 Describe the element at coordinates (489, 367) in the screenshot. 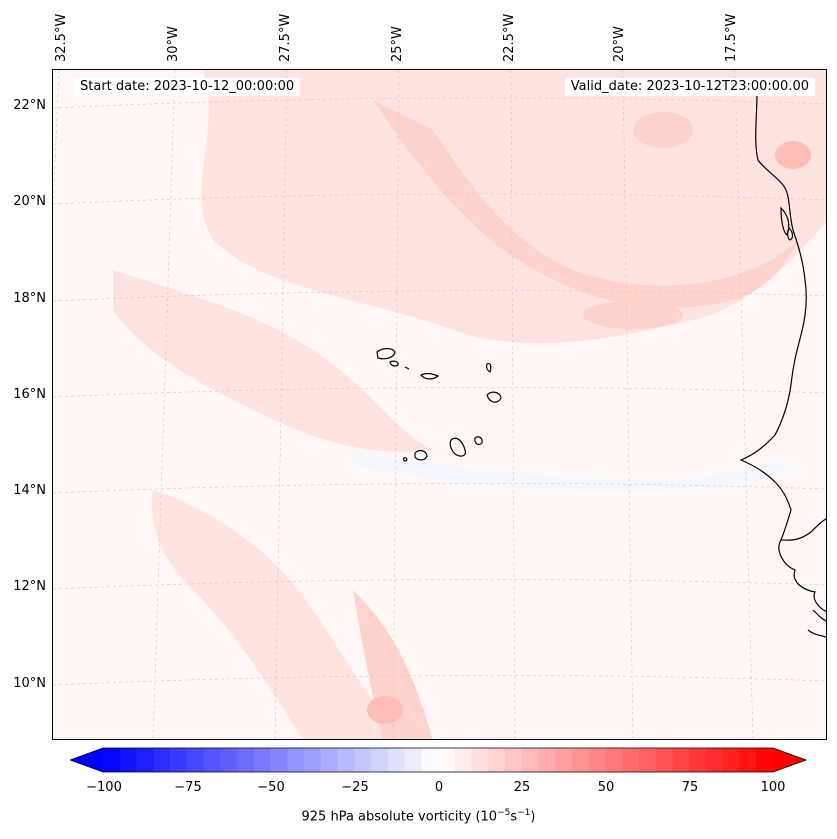

I see `island-sal` at that location.